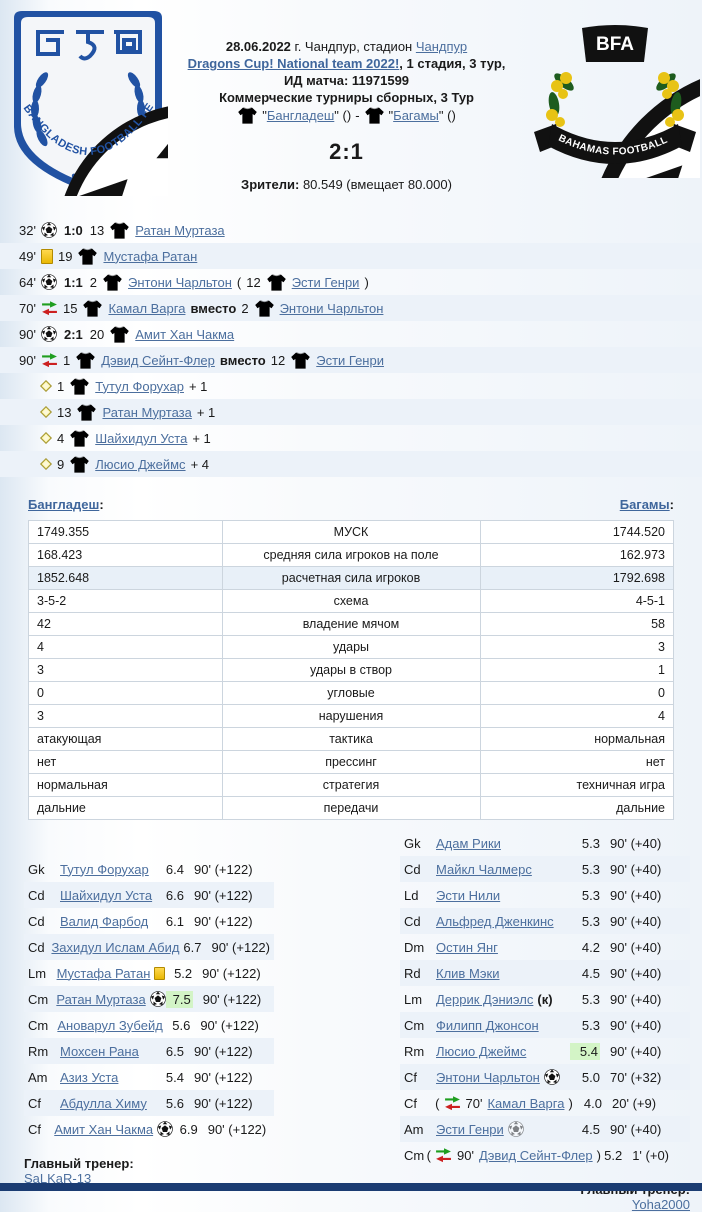 Image resolution: width=702 pixels, height=1212 pixels. What do you see at coordinates (325, 282) in the screenshot?
I see `assist-player-link: Эсти Генри` at bounding box center [325, 282].